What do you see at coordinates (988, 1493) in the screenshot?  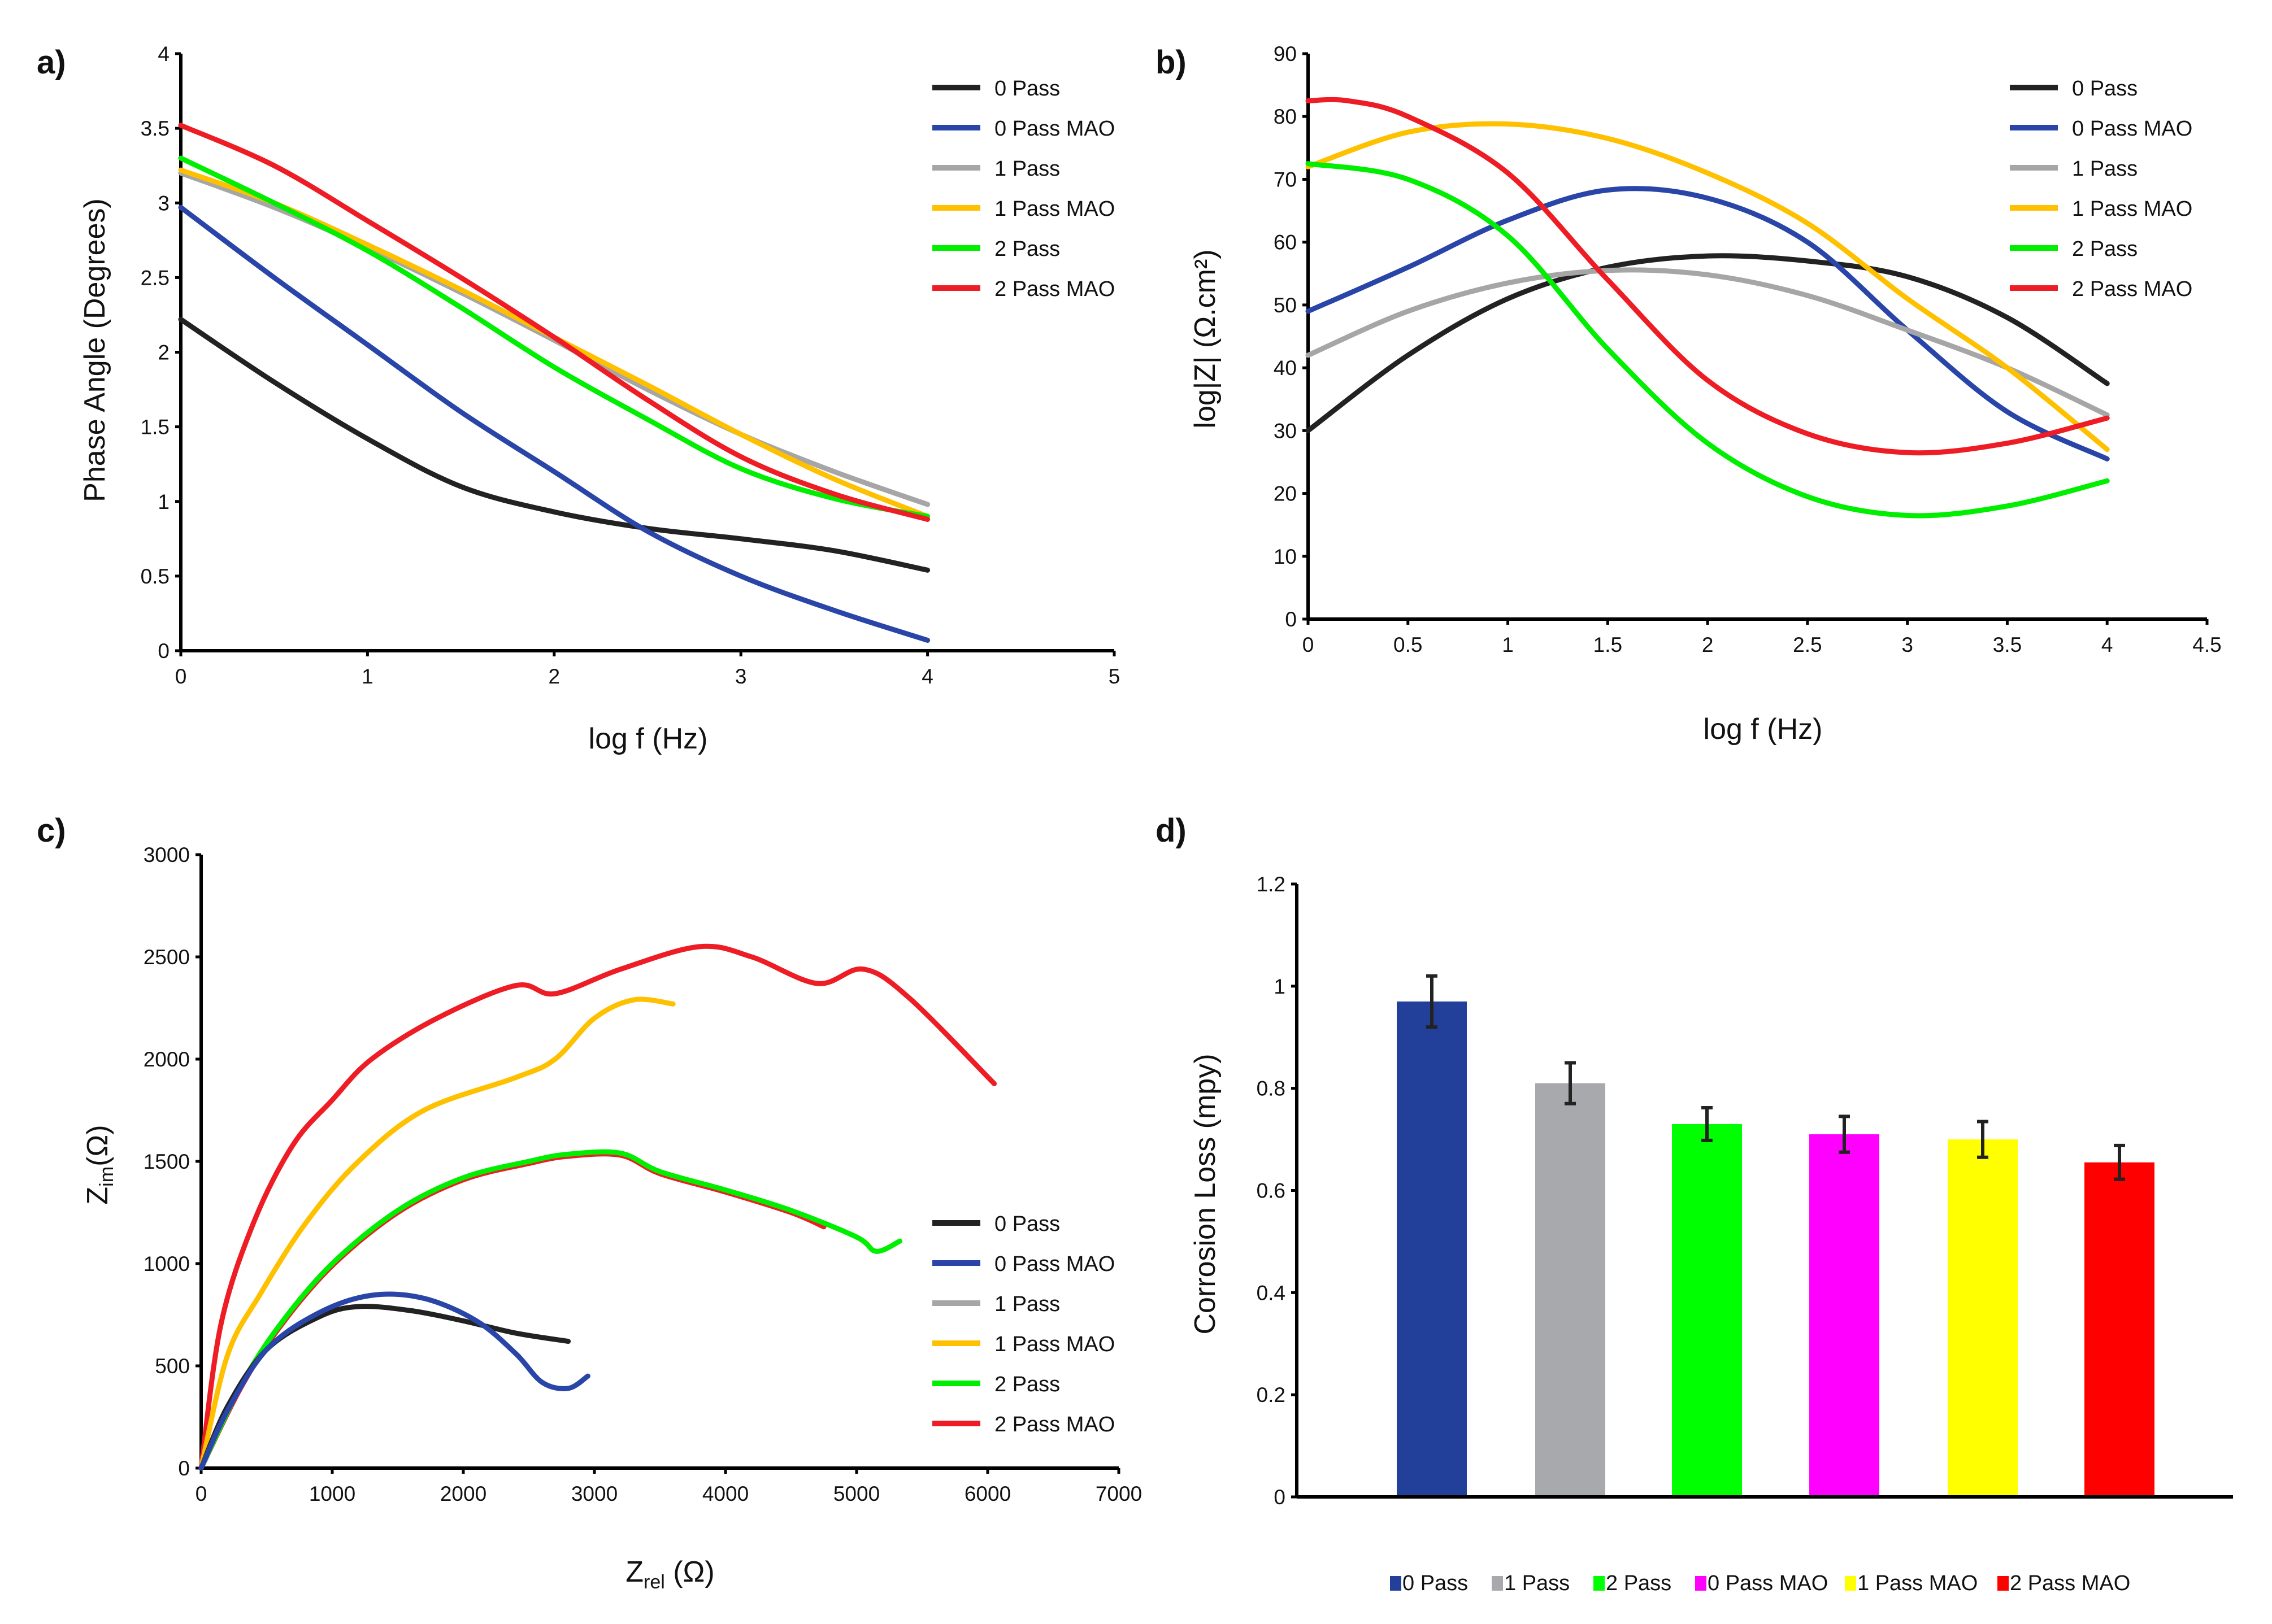 I see `x-tick-label: 6000` at bounding box center [988, 1493].